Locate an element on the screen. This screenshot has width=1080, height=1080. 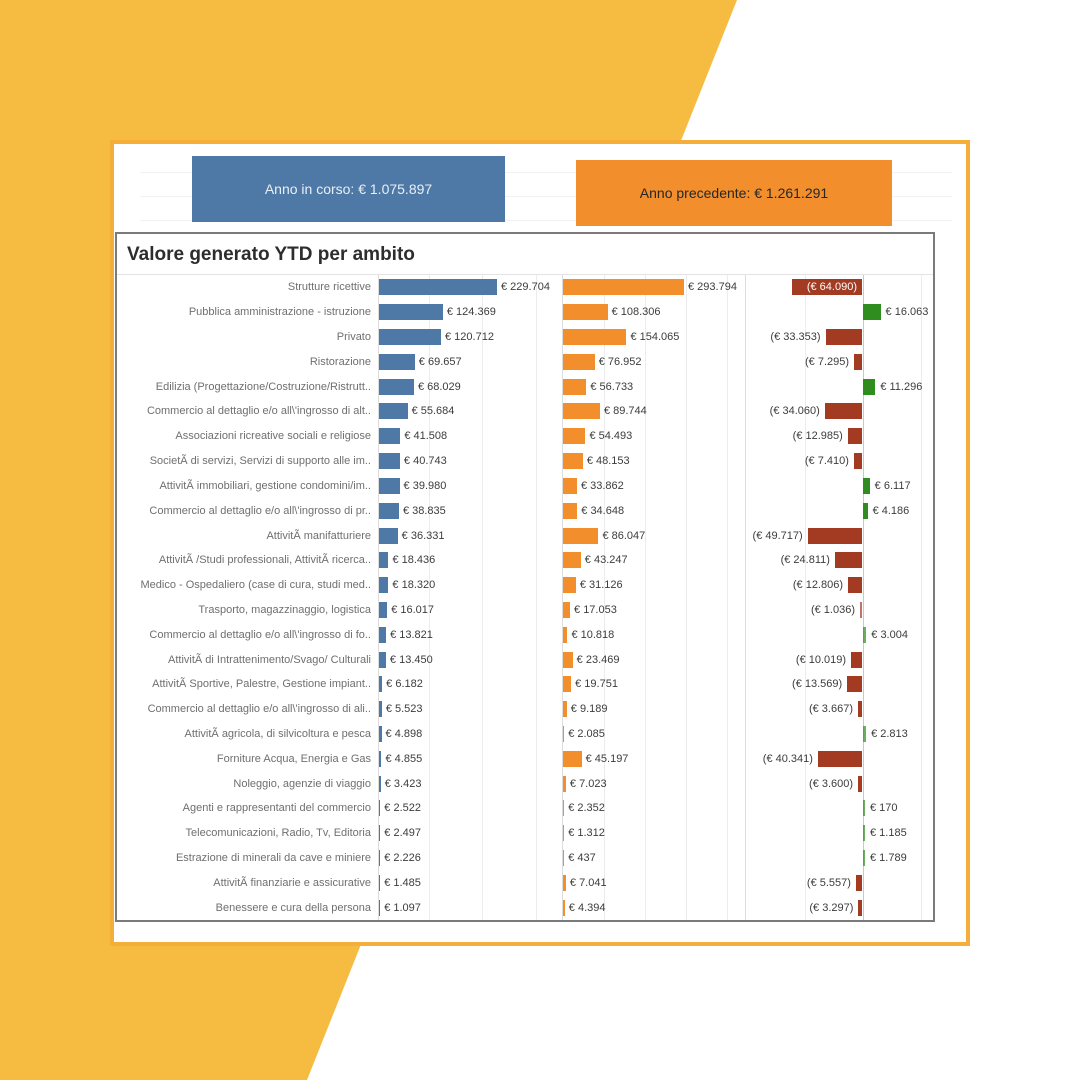
previous-year-panel: € 7.023 is located at coordinates (653, 784).